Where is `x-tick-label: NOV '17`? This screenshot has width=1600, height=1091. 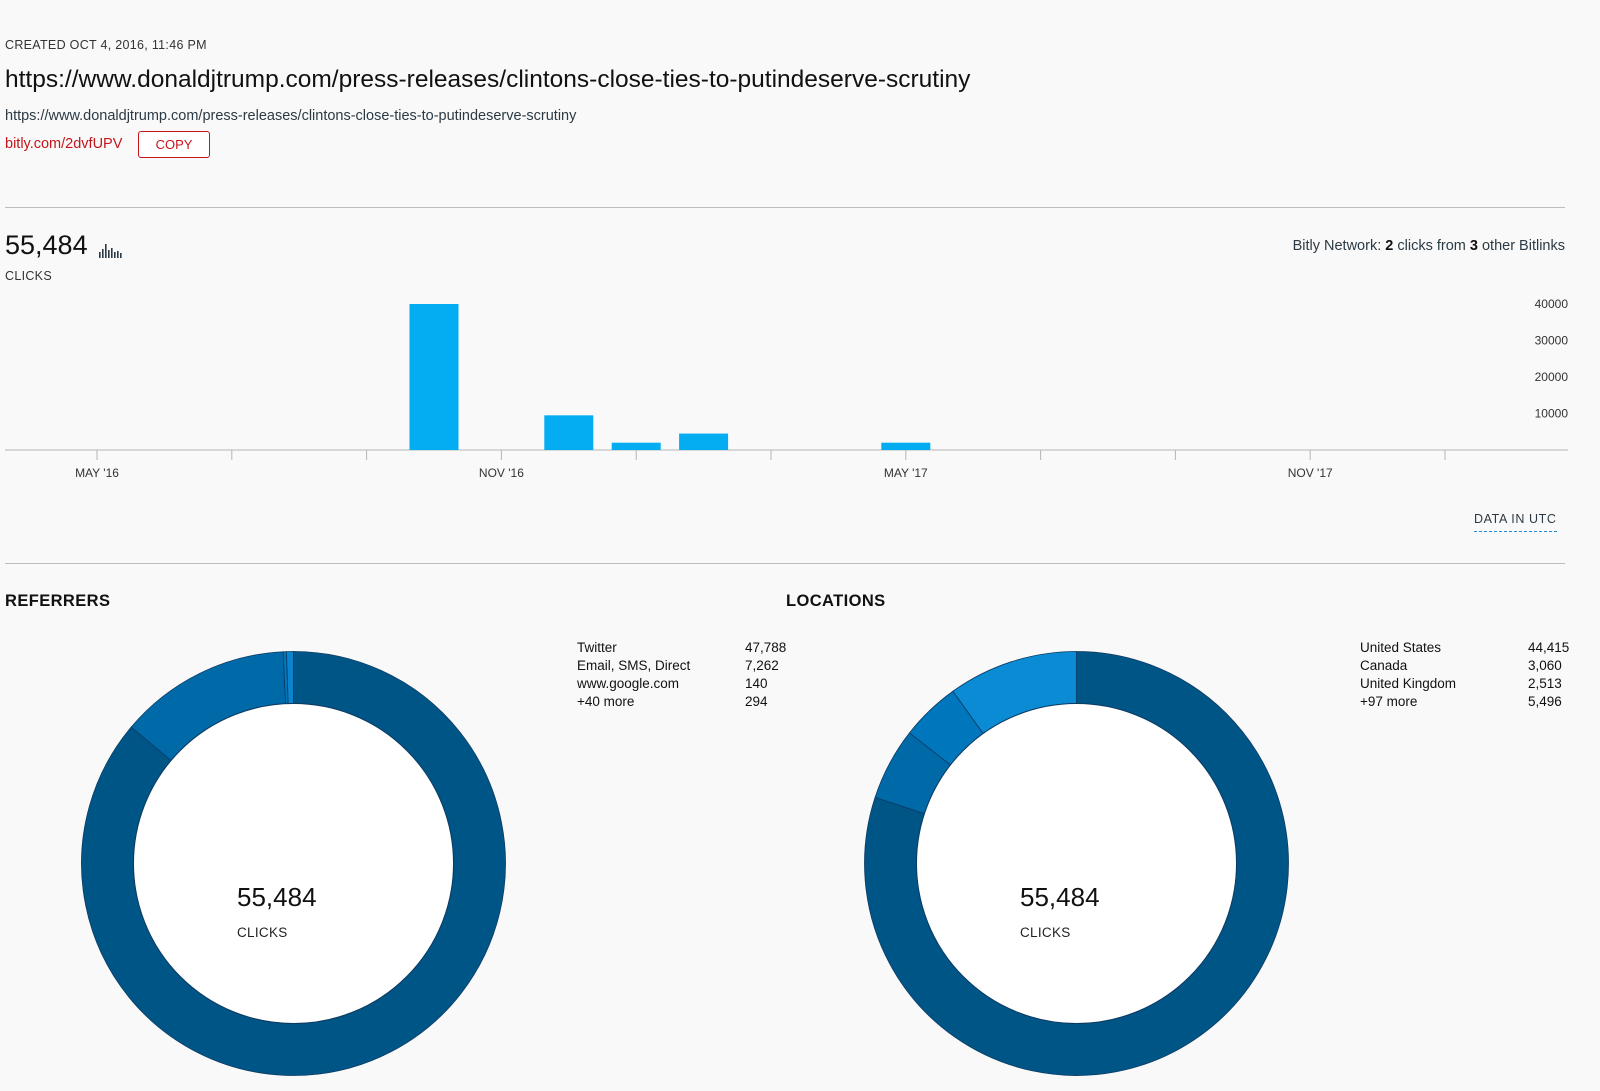 x-tick-label: NOV '17 is located at coordinates (1310, 473).